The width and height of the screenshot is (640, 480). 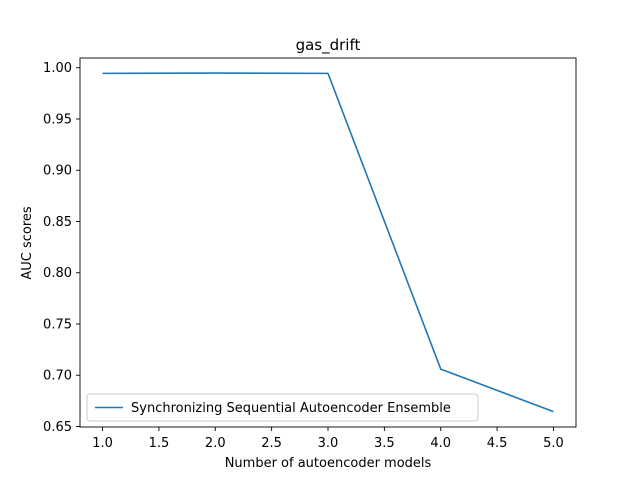 What do you see at coordinates (57, 376) in the screenshot?
I see `y-tick-label: 0.70` at bounding box center [57, 376].